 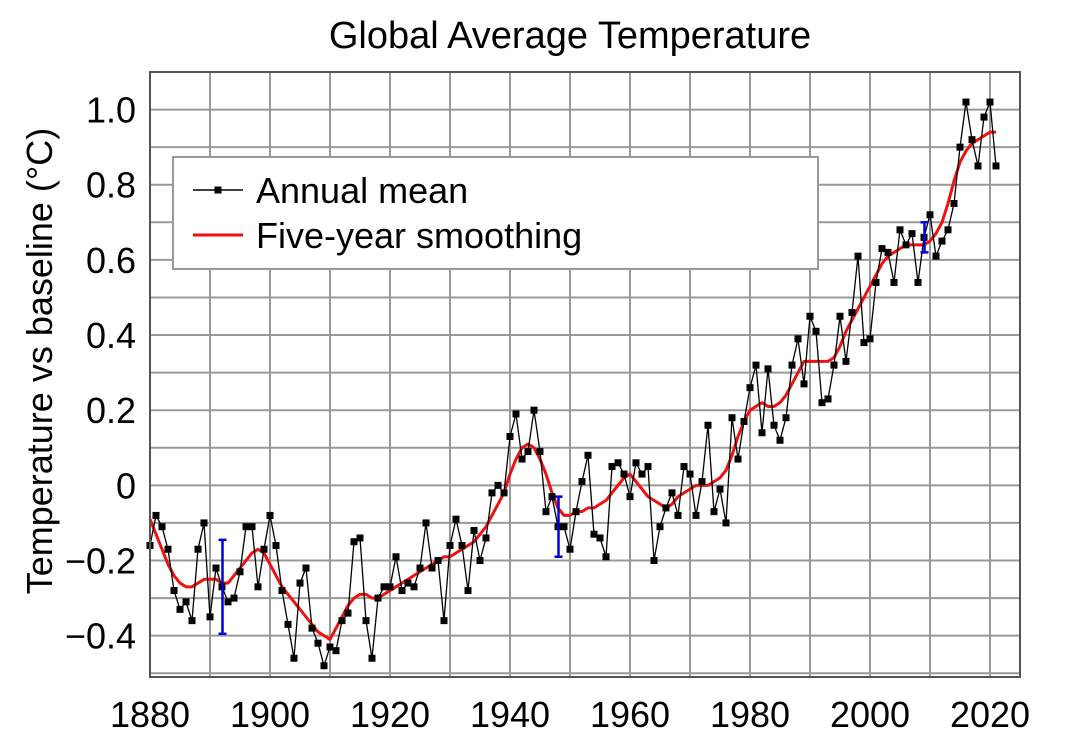 I want to click on y-axis-label: Temperature vs baseline (°C), so click(x=39, y=361).